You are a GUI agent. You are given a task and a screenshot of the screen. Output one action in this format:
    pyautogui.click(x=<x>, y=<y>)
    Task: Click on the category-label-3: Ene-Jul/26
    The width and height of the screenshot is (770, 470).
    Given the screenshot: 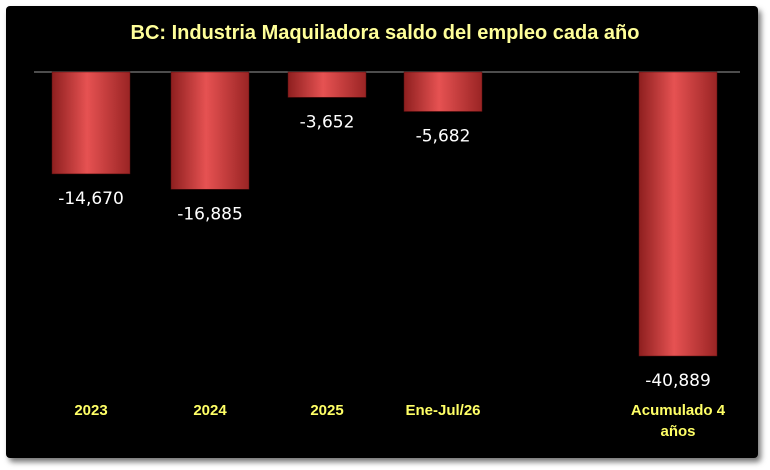 What is the action you would take?
    pyautogui.click(x=442, y=410)
    